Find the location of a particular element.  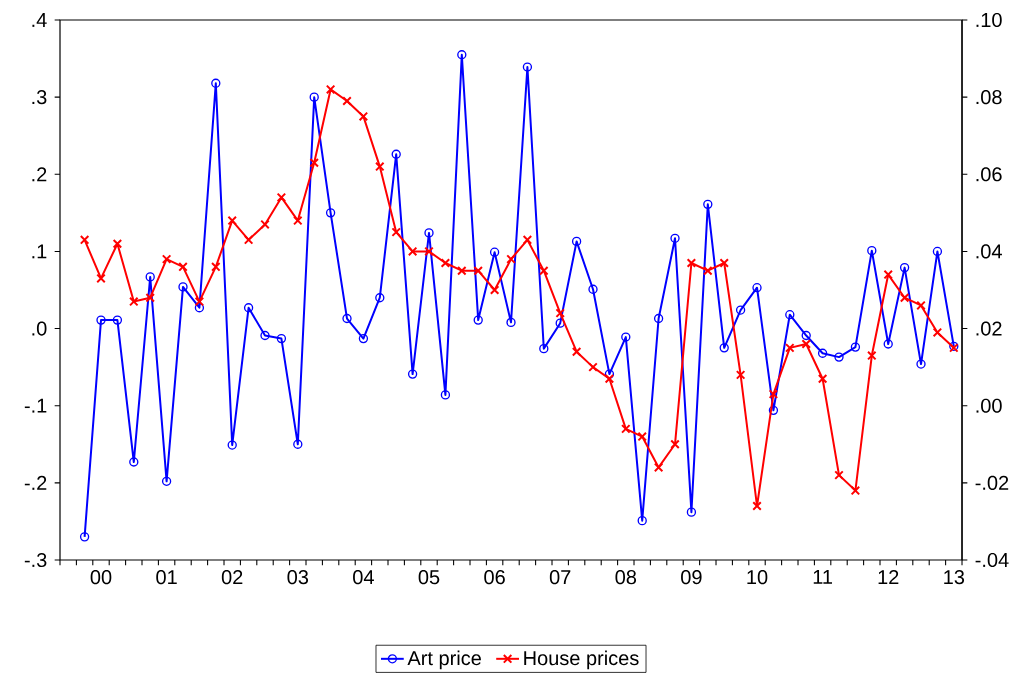

x-tick-label: 02 is located at coordinates (232, 577).